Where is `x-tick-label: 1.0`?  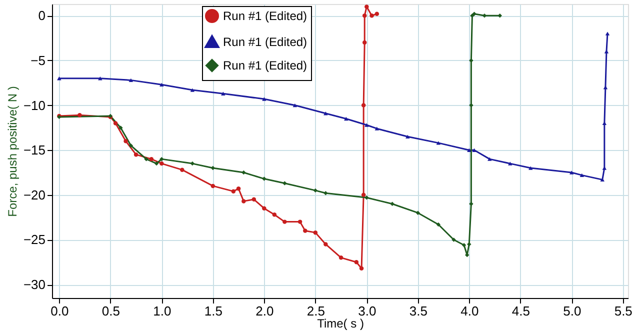 x-tick-label: 1.0 is located at coordinates (162, 311).